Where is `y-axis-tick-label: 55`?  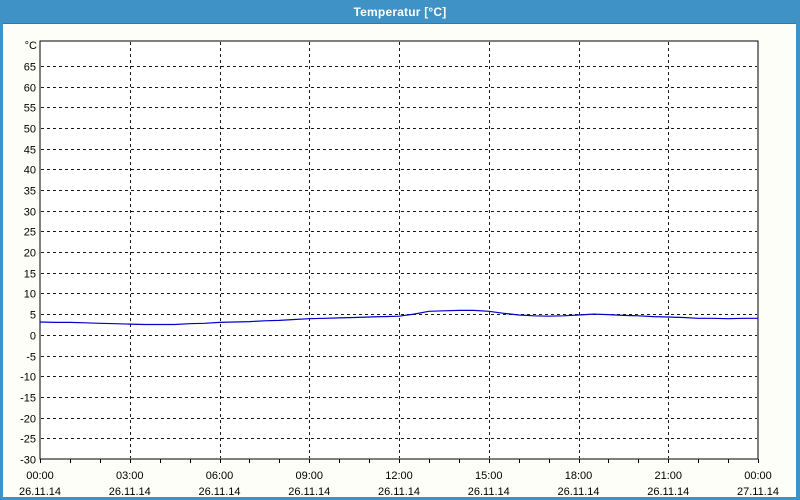
y-axis-tick-label: 55 is located at coordinates (30, 109).